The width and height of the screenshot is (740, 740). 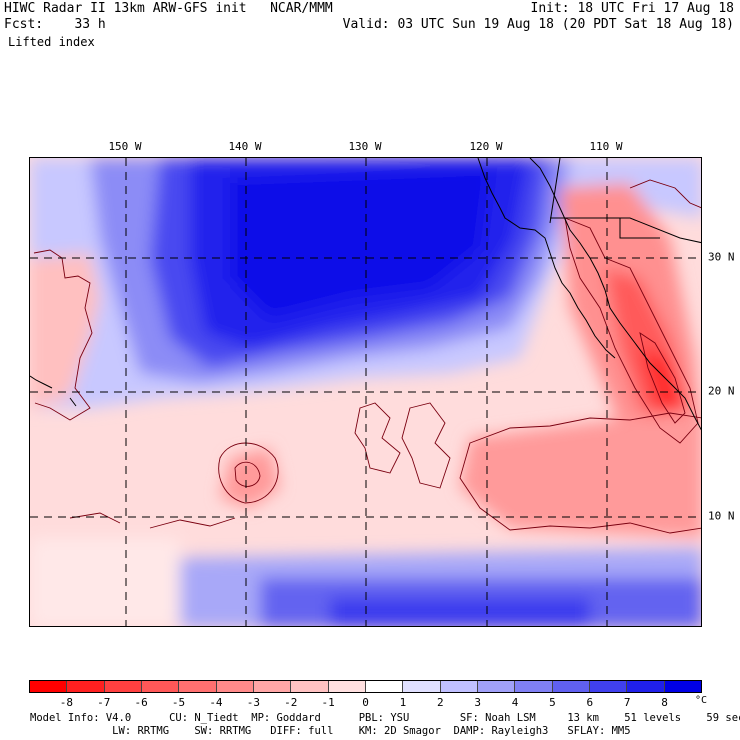 I want to click on colorbar-tick-label: 4, so click(x=515, y=702).